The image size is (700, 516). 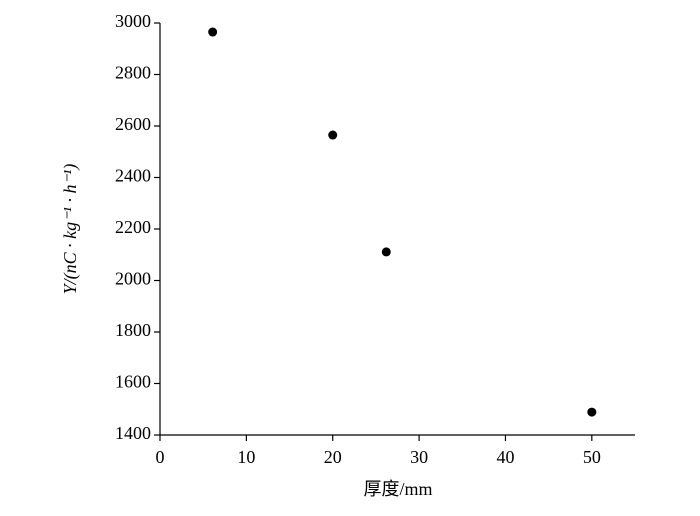 I want to click on x-tick-label: 50, so click(x=592, y=457).